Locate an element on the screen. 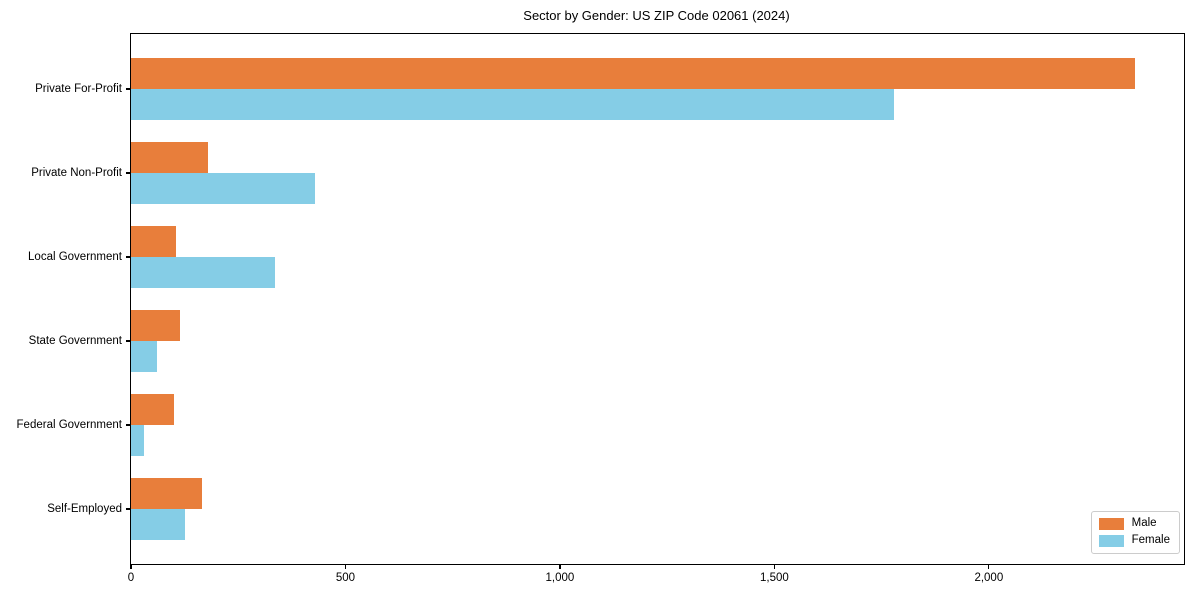 This screenshot has height=600, width=1200. y-tick-private-non-profit is located at coordinates (128, 173).